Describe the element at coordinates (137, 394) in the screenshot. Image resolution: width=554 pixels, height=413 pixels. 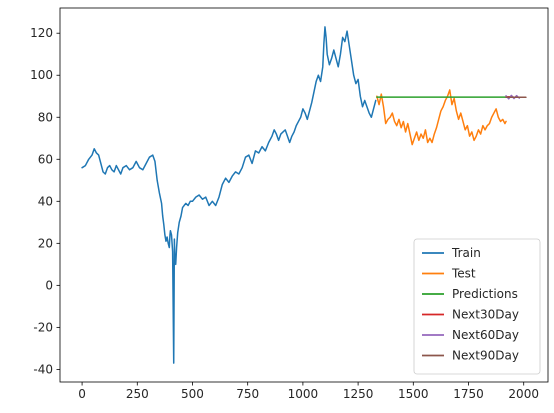
I see `x-tick-label: 250` at that location.